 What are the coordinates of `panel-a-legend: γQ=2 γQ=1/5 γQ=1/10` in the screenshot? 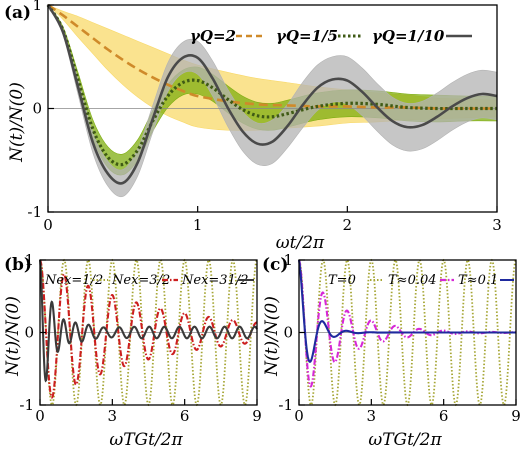 It's located at (331, 36).